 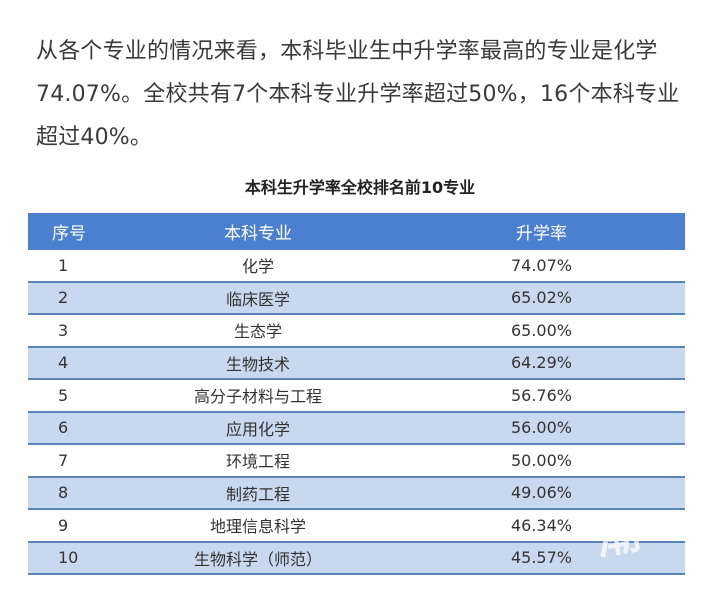 I want to click on header-major: 本科专业, so click(x=258, y=234).